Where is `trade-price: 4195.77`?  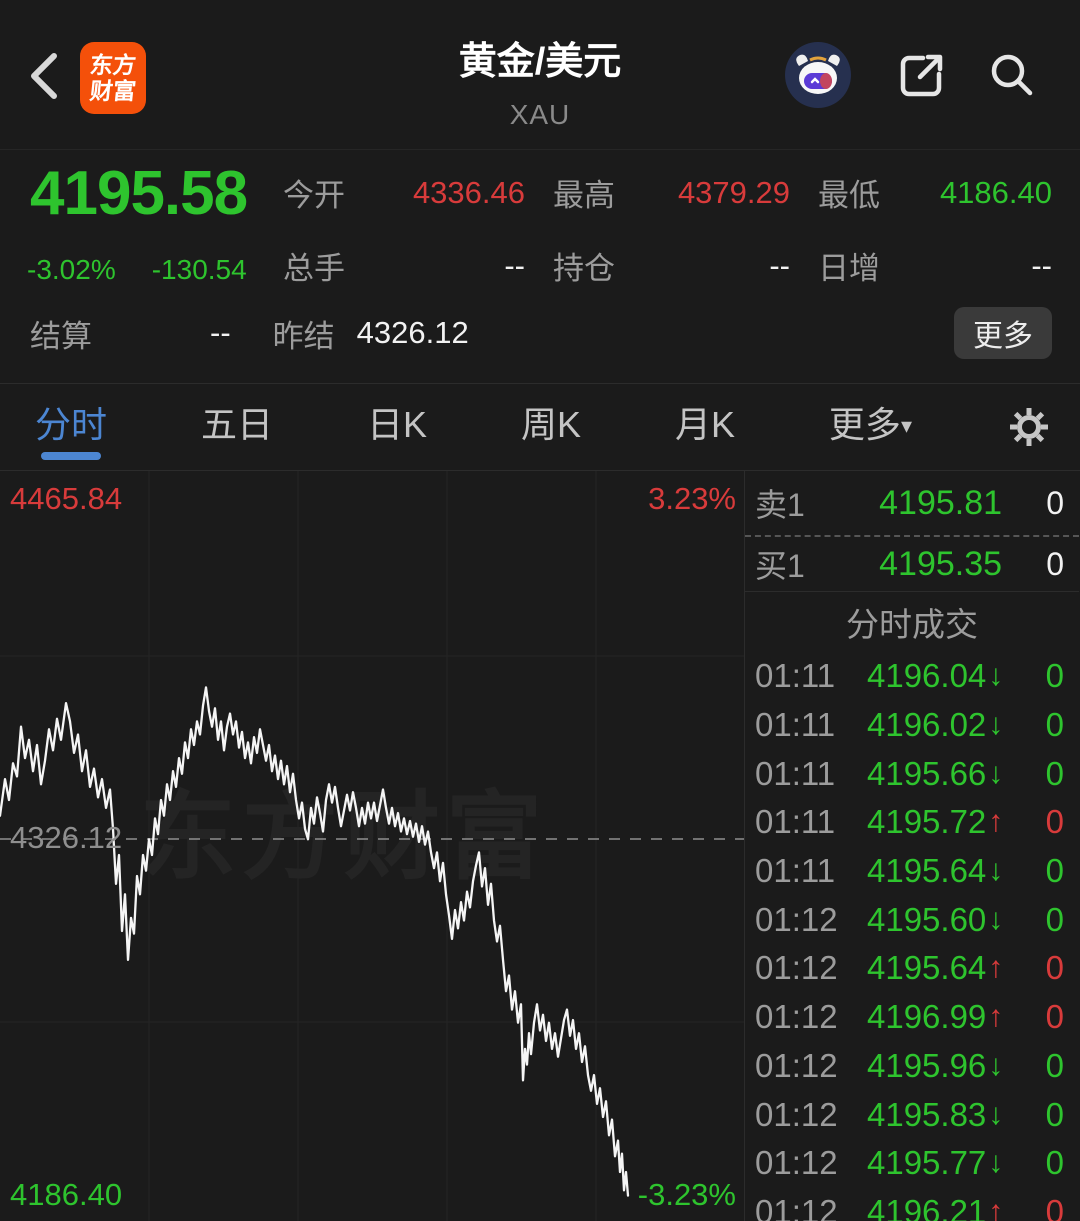 trade-price: 4195.77 is located at coordinates (927, 1163).